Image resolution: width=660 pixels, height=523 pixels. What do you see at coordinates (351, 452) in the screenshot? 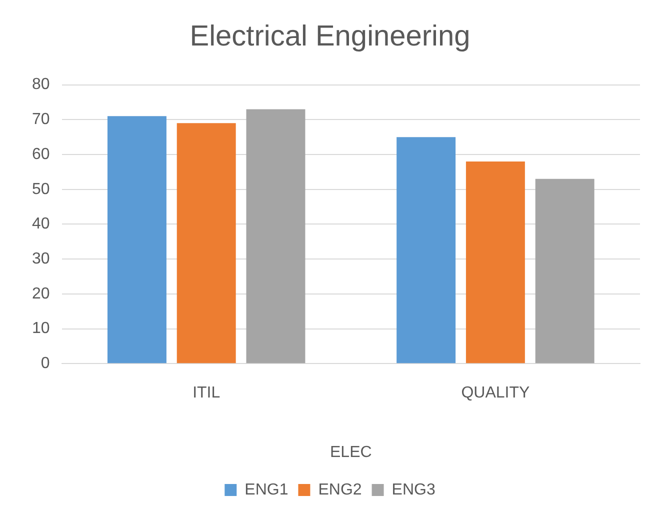
I see `x-axis-title: ELEC` at bounding box center [351, 452].